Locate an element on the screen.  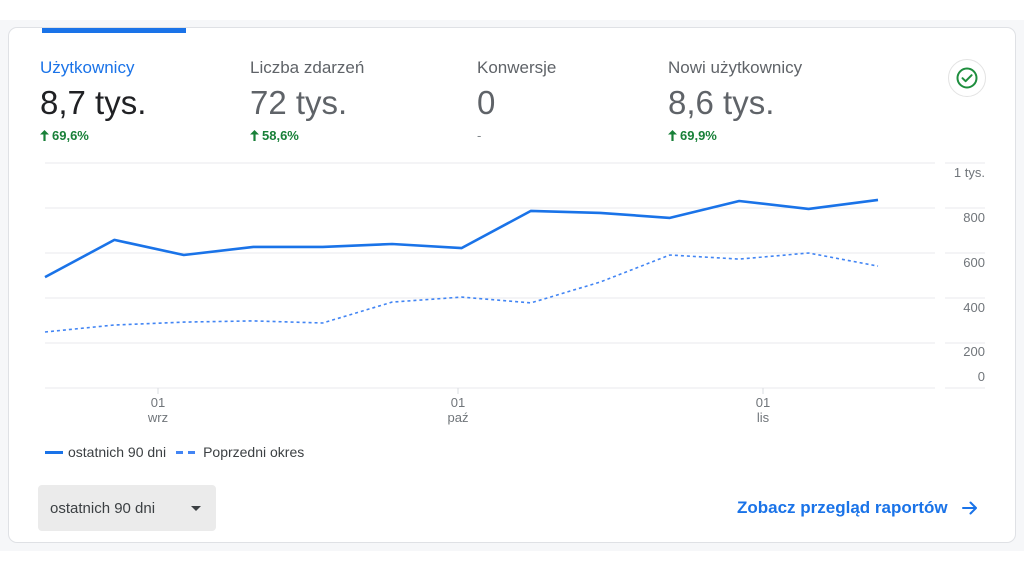
metric-tab-new-users: Nowi użytkownicy 8,6 tys. 69,9% is located at coordinates (735, 100).